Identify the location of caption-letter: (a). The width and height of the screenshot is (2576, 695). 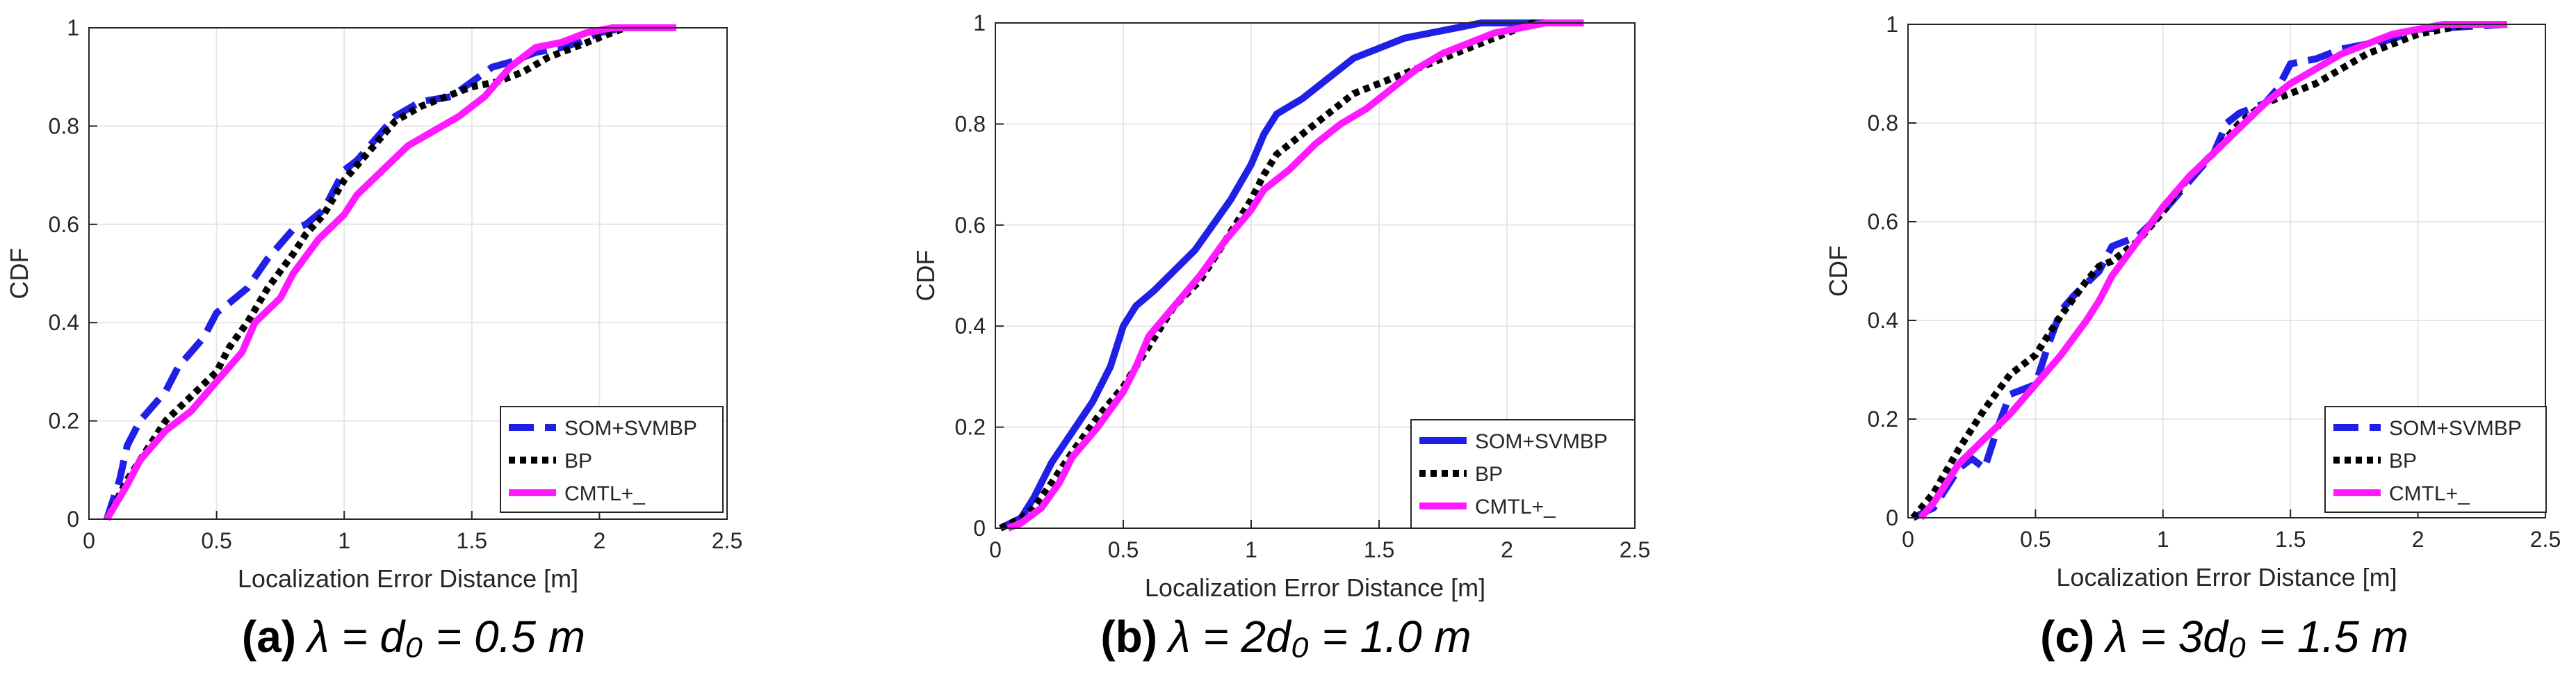
(269, 637).